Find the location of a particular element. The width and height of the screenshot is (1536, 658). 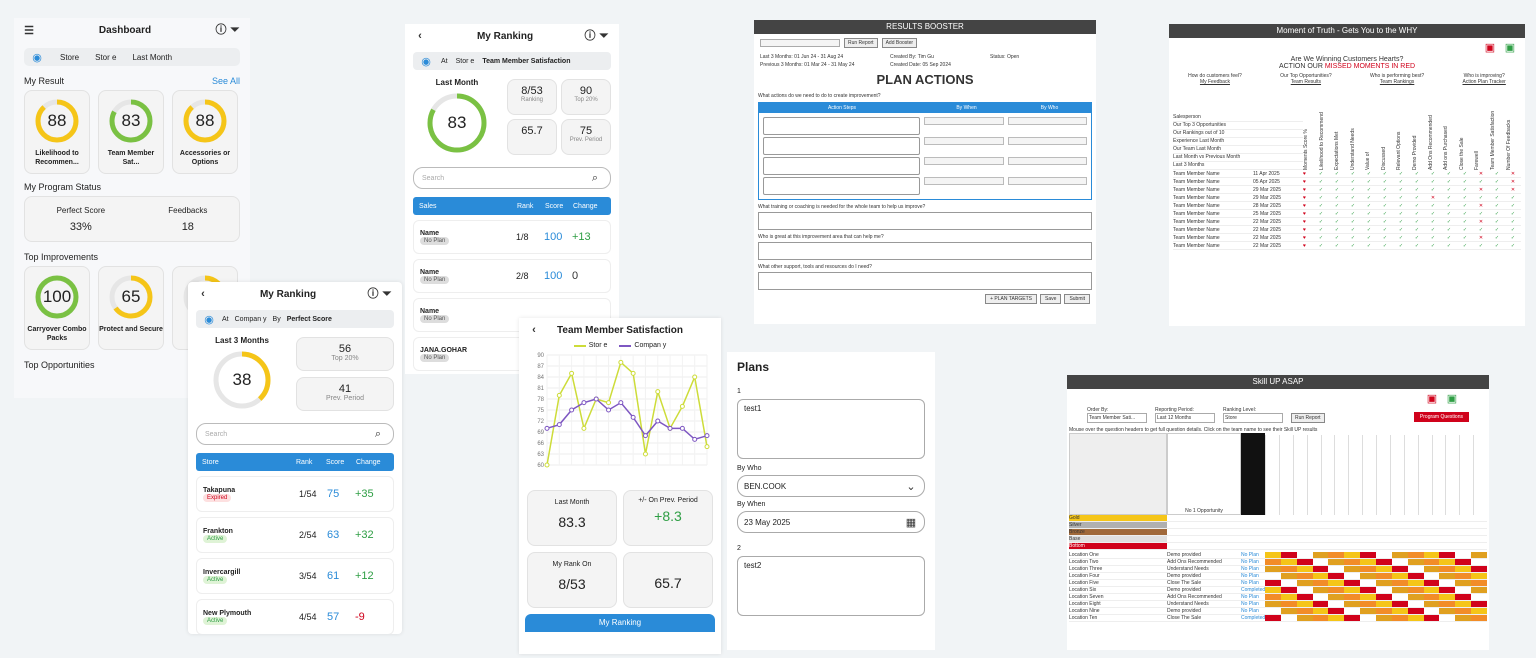

filter-bar: ◉ Store Stor e Last Month is located at coordinates (132, 57).